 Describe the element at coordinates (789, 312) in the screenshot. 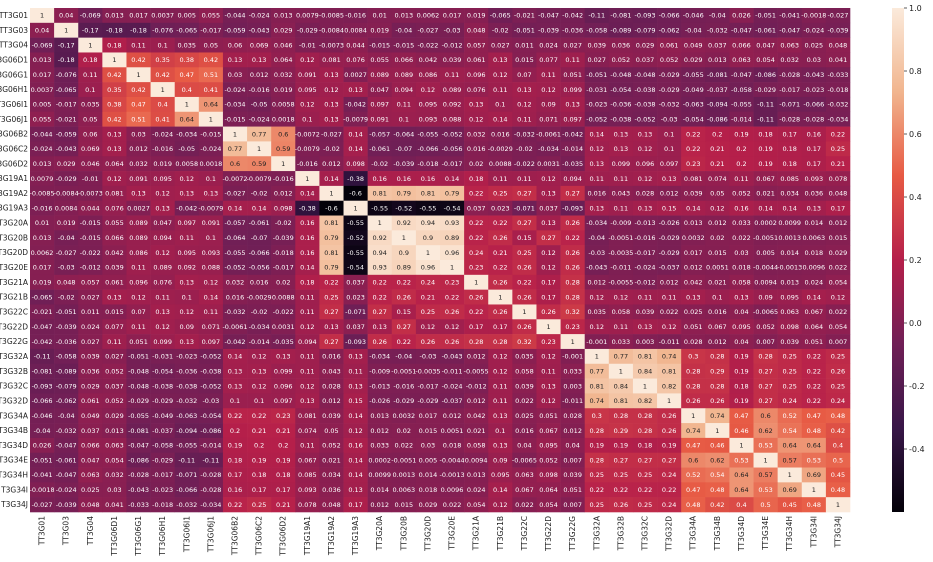

I see `cell-value-label: 0.063` at that location.